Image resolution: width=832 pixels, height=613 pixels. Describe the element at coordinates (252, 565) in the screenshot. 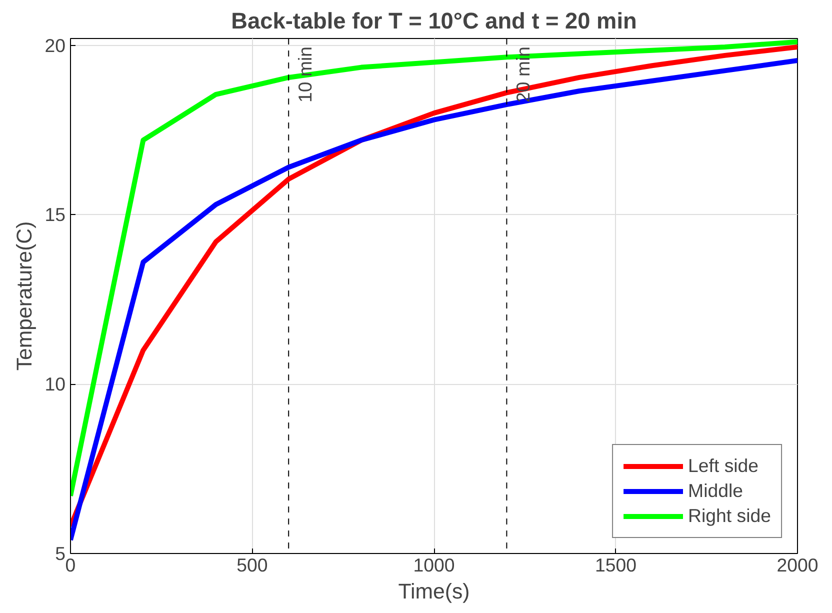

I see `x-tick-label: 500` at that location.